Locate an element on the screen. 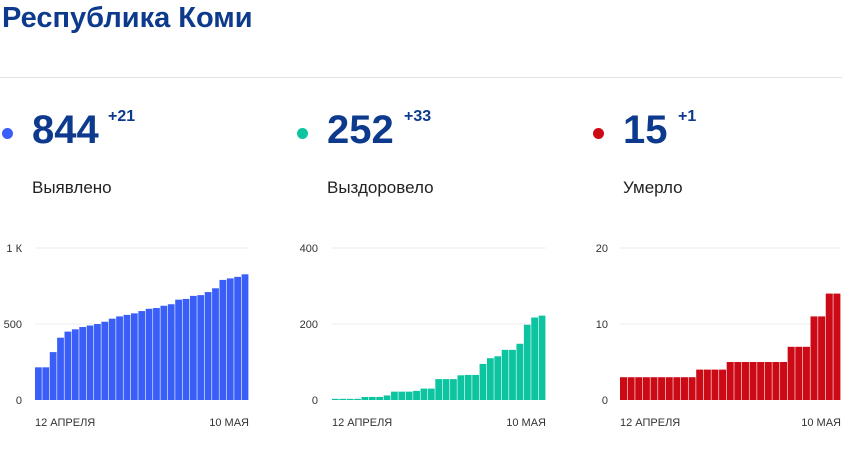  page-title: Республика Коми is located at coordinates (127, 18).